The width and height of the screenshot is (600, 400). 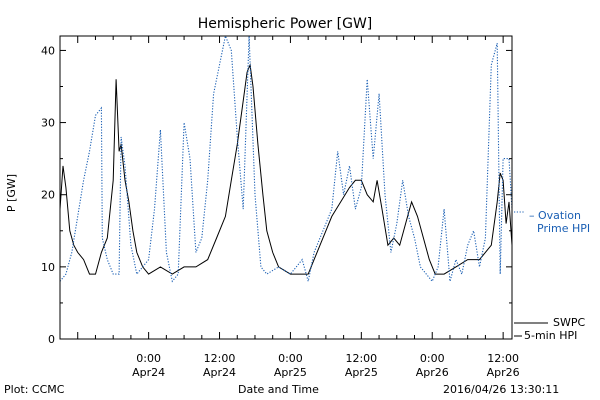 I want to click on legend-ovation-line1: – Ovation, so click(x=555, y=215).